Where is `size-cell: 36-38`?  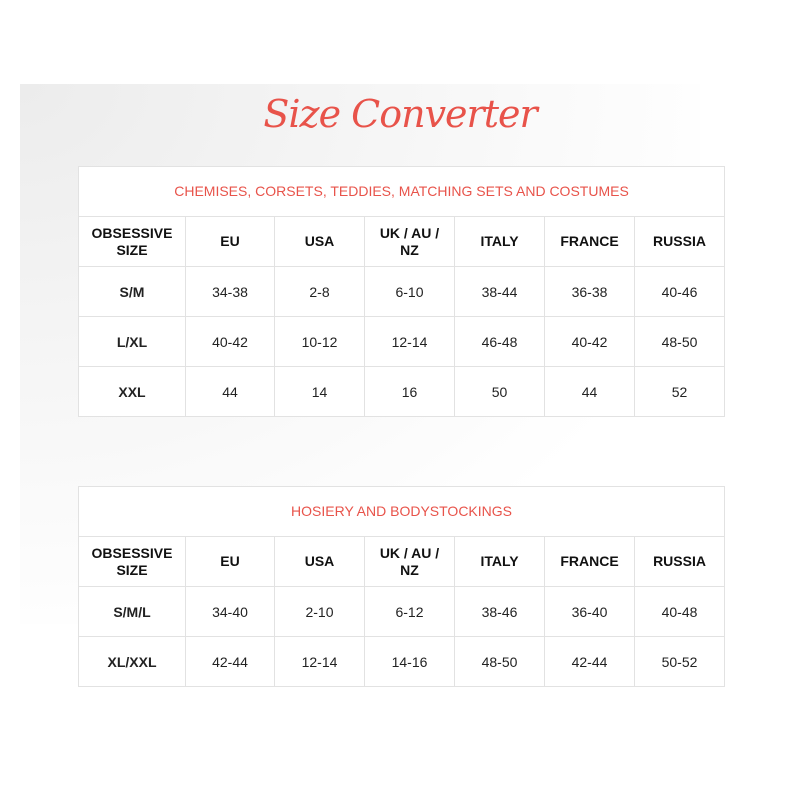 size-cell: 36-38 is located at coordinates (589, 291).